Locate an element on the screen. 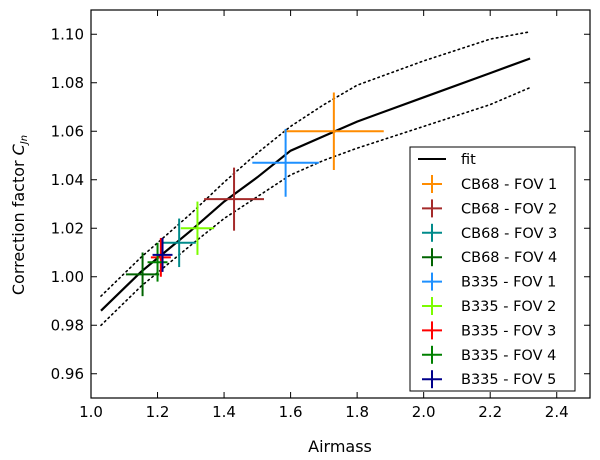  y-tick-label: 1.10 is located at coordinates (67, 34).